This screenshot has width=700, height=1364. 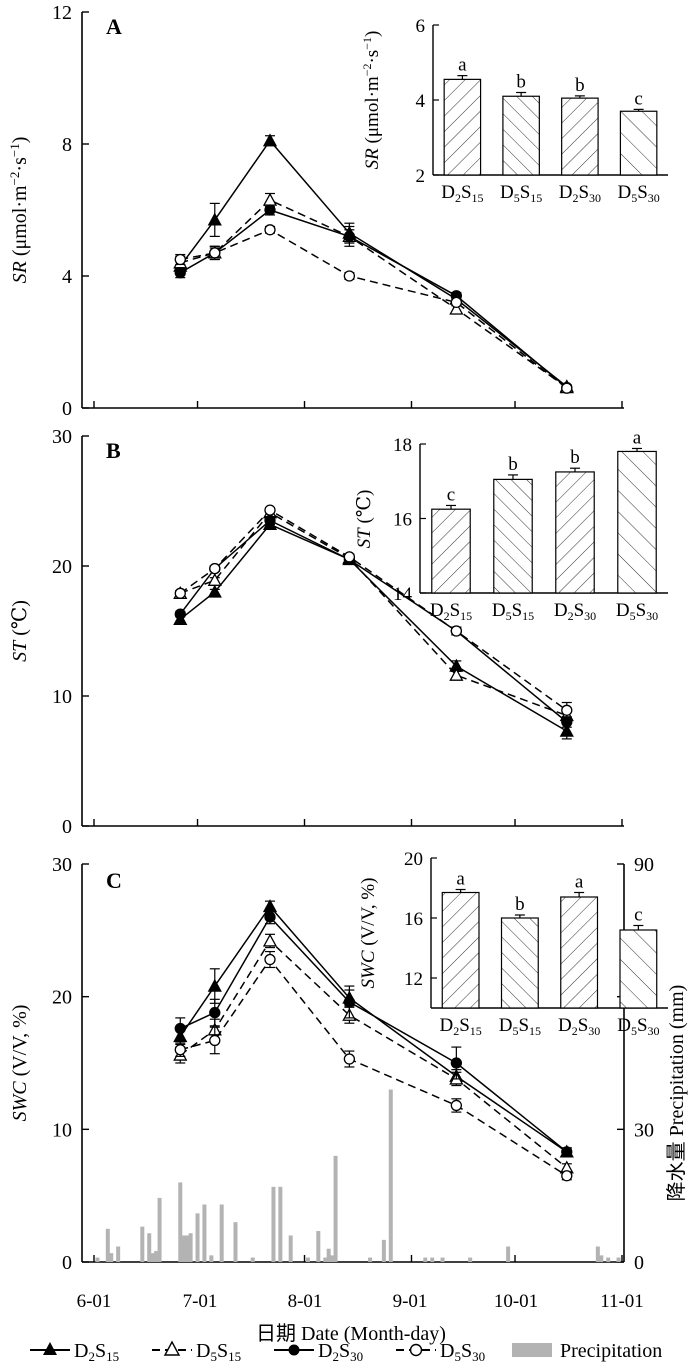 What do you see at coordinates (62, 13) in the screenshot?
I see `y-tick-label: 12` at bounding box center [62, 13].